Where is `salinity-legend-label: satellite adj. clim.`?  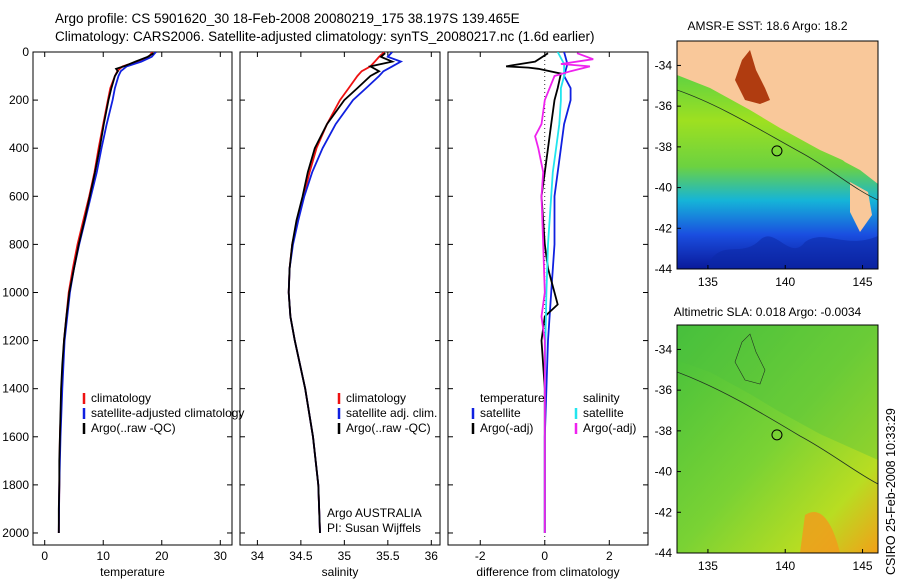
salinity-legend-label: satellite adj. clim. is located at coordinates (391, 413).